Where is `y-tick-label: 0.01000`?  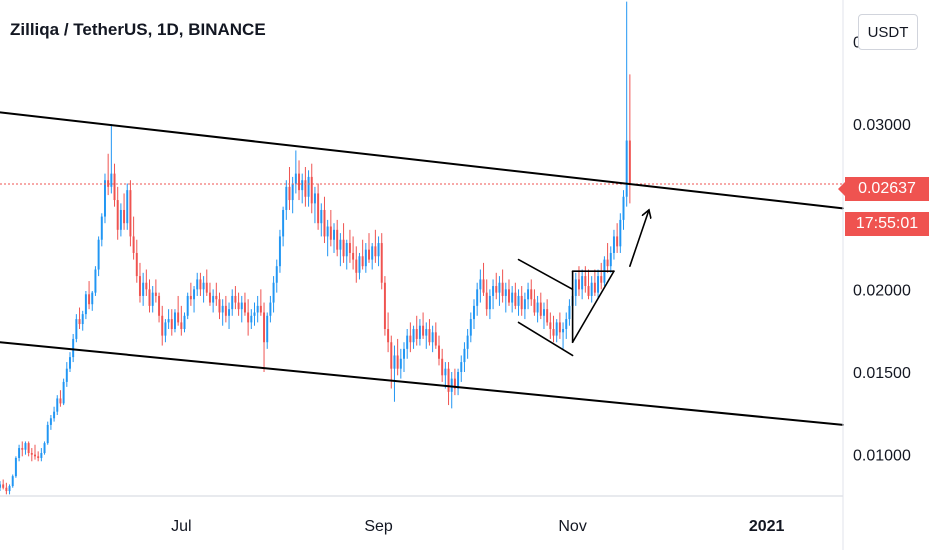
y-tick-label: 0.01000 is located at coordinates (882, 456).